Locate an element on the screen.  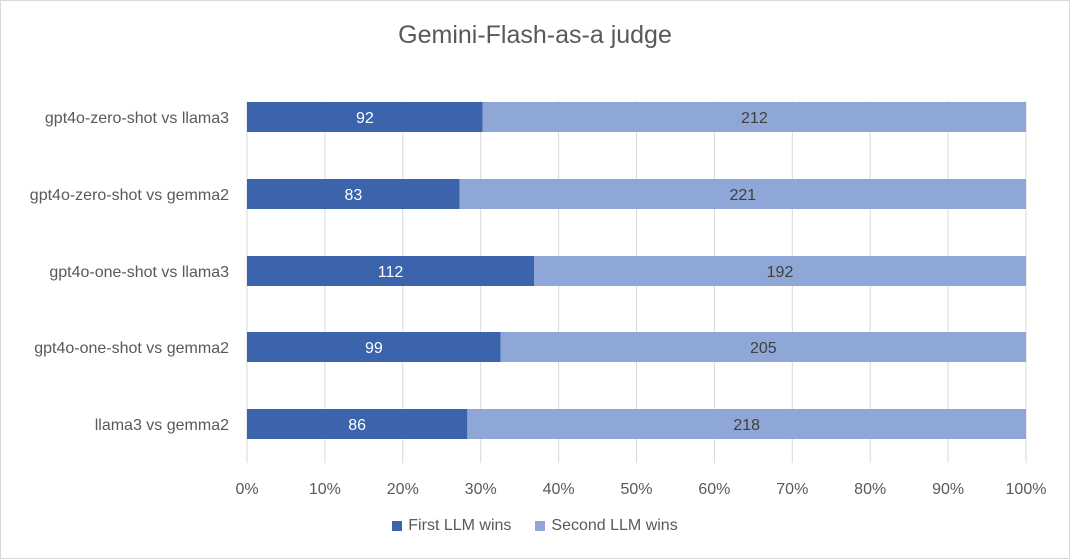
data-label: 86 is located at coordinates (357, 425).